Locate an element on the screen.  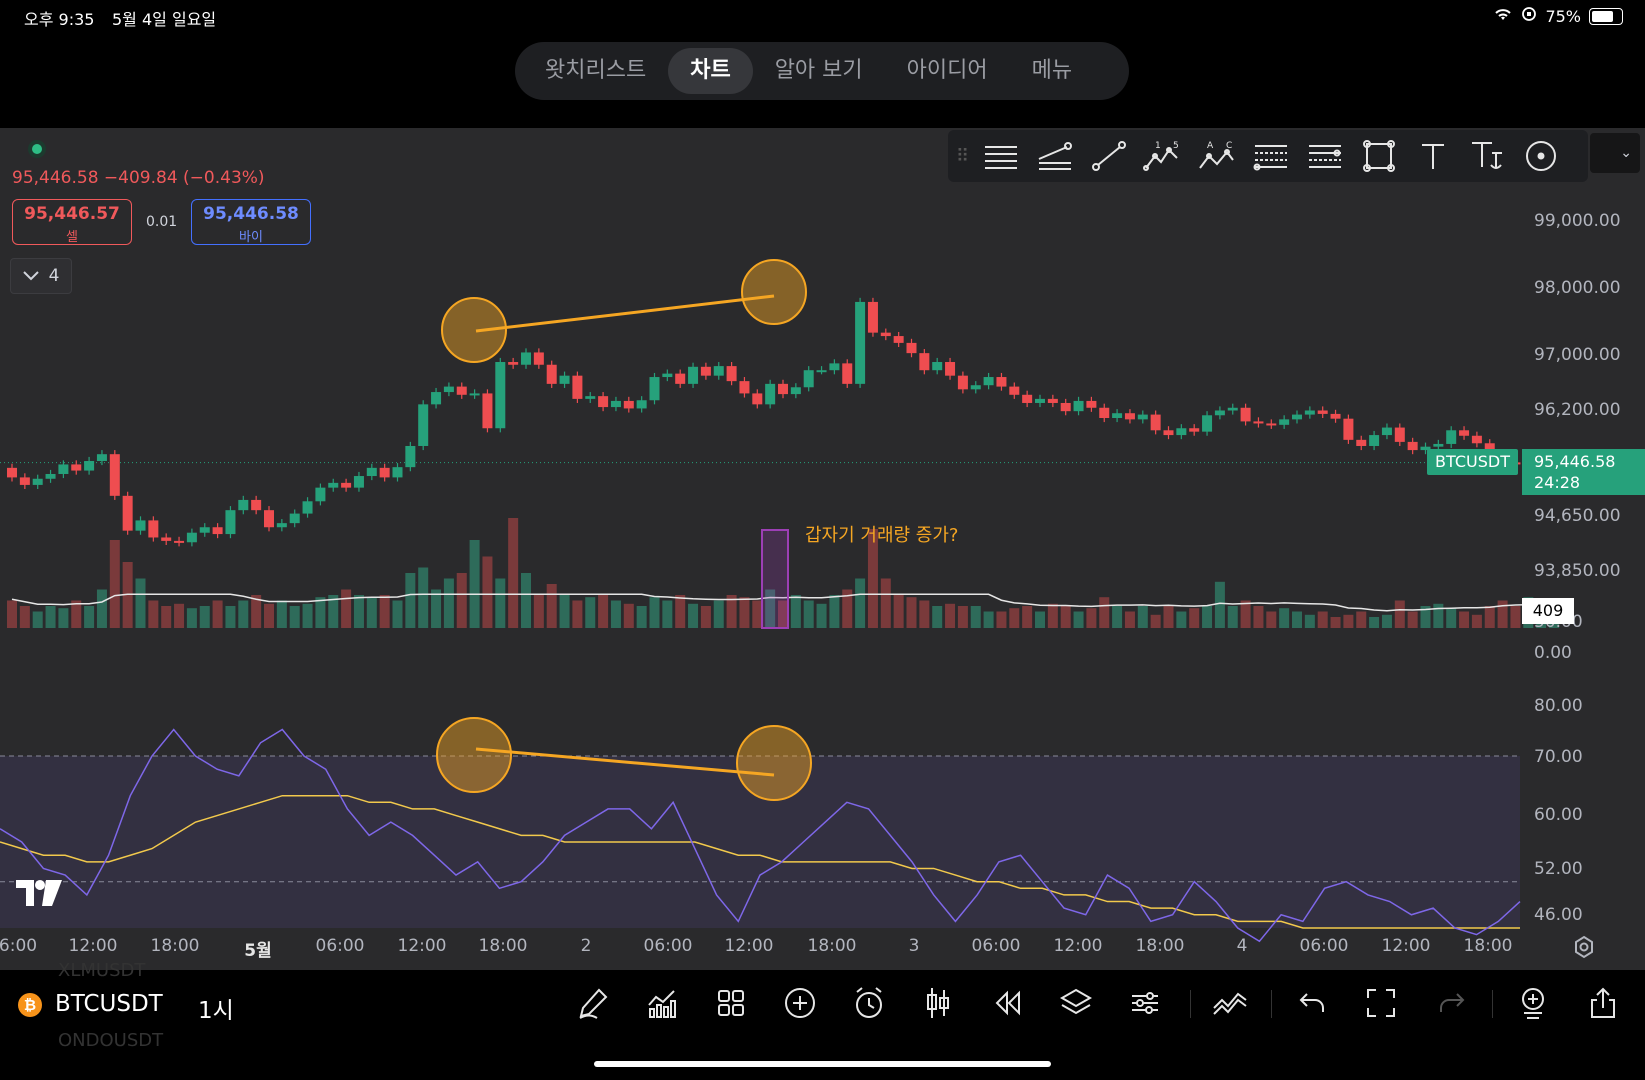
svg-text: C is located at coordinates (1229, 146).